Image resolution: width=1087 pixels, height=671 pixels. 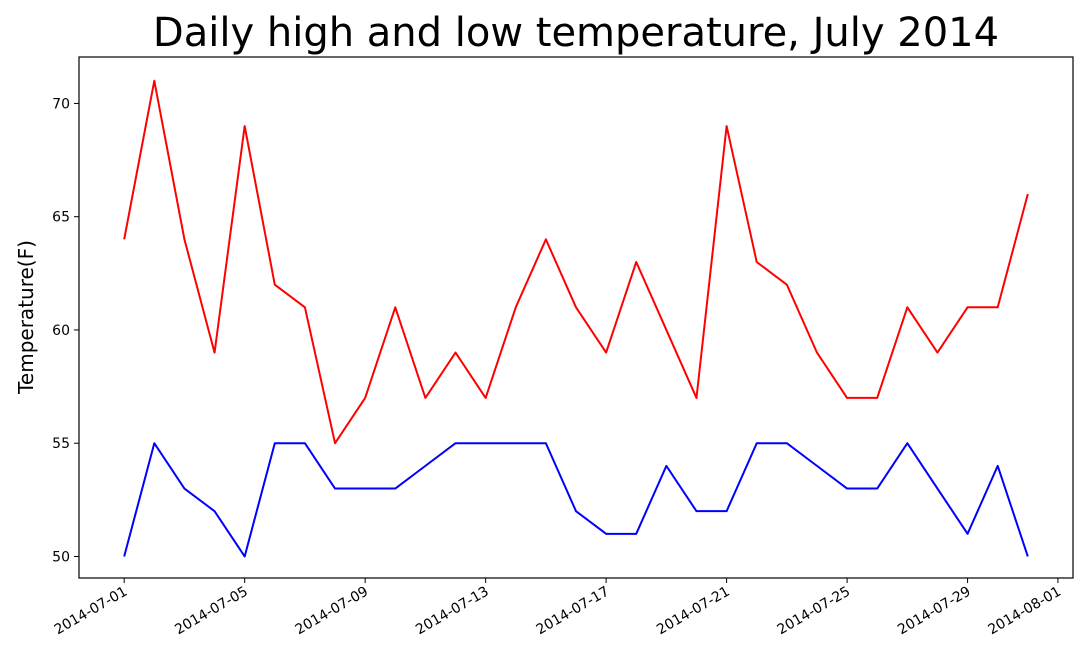 What do you see at coordinates (1024, 611) in the screenshot?
I see `x-tick-label: 2014-08-01` at bounding box center [1024, 611].